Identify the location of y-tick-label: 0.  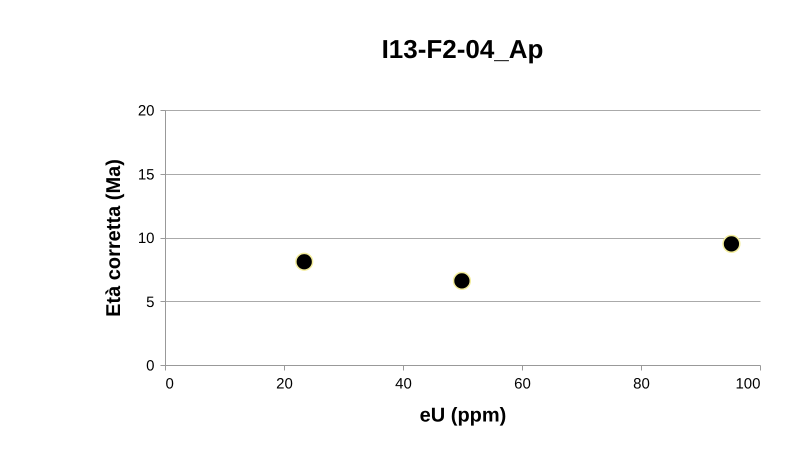
(150, 366).